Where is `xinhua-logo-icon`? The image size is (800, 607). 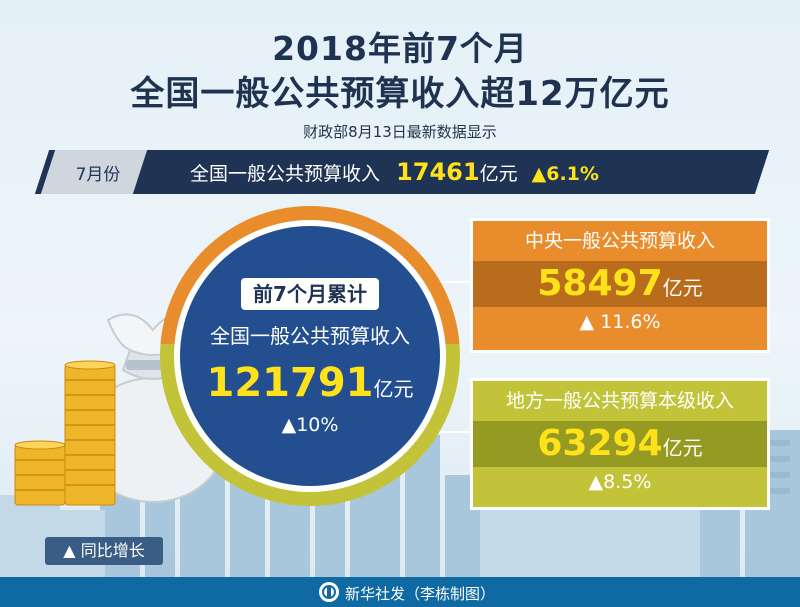
xinhua-logo-icon is located at coordinates (329, 592).